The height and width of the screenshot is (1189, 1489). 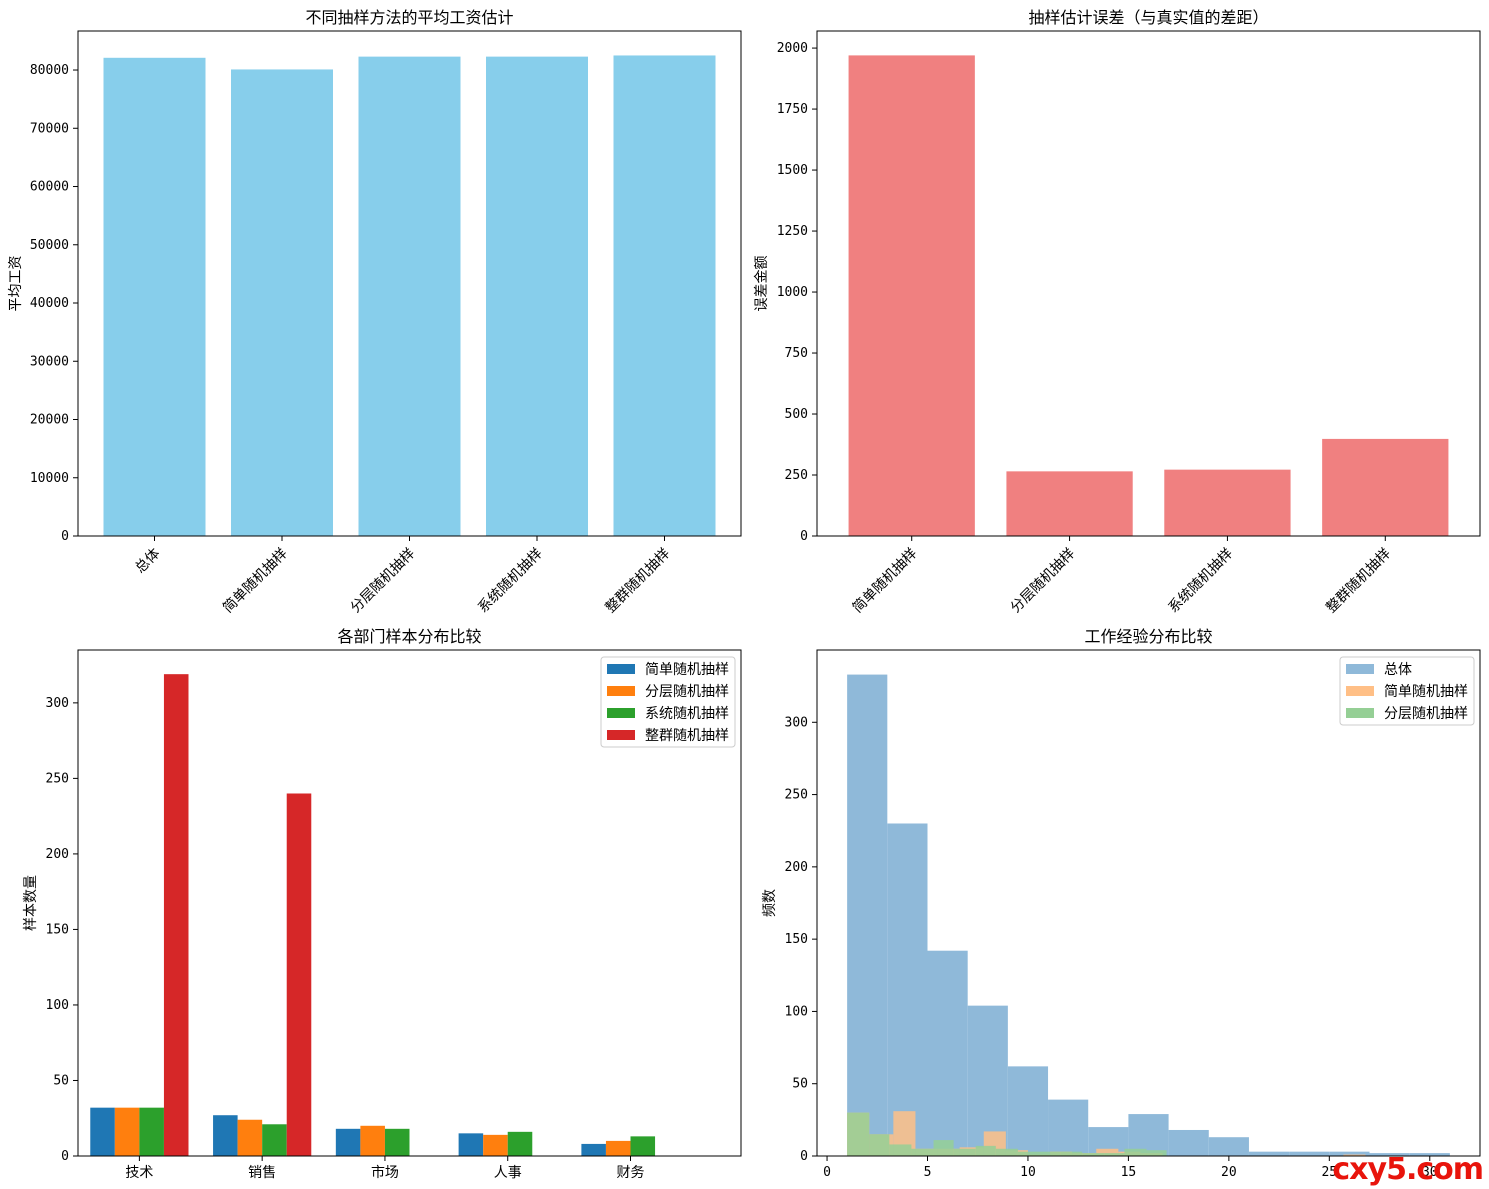 I want to click on x-tick-label: 15, so click(x=1129, y=1172).